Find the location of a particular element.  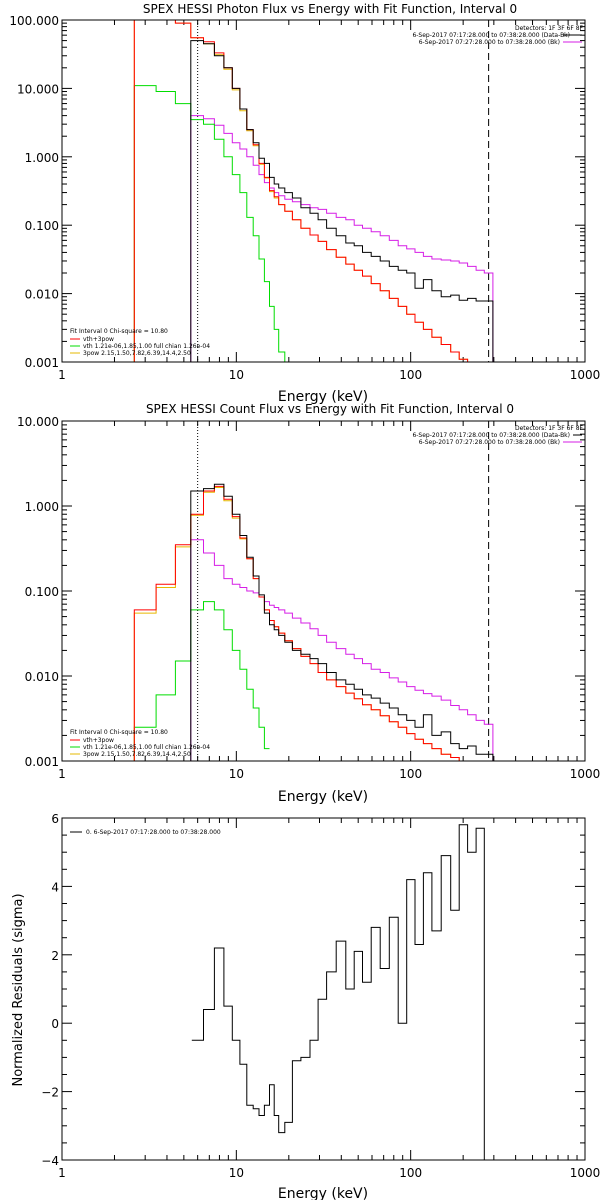

y-tick-label: 100.000 is located at coordinates (34, 21).